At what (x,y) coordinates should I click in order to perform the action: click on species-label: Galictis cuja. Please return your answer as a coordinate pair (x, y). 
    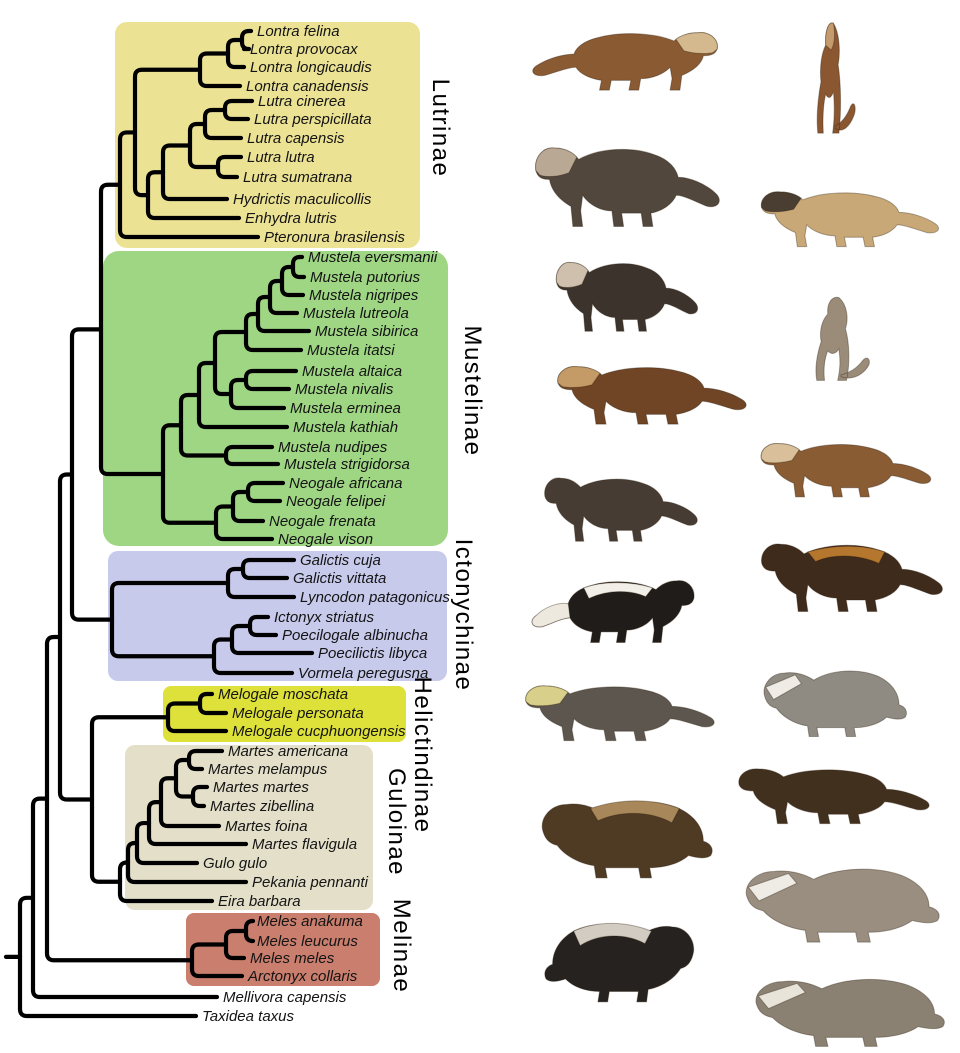
    Looking at the image, I should click on (340, 560).